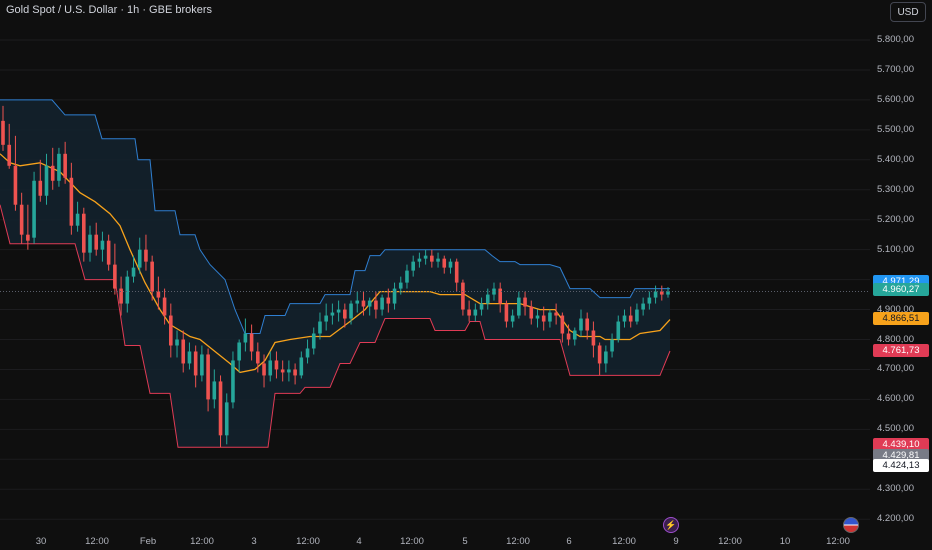 The width and height of the screenshot is (932, 550). Describe the element at coordinates (901, 444) in the screenshot. I see `price-label: 4.439,10` at that location.